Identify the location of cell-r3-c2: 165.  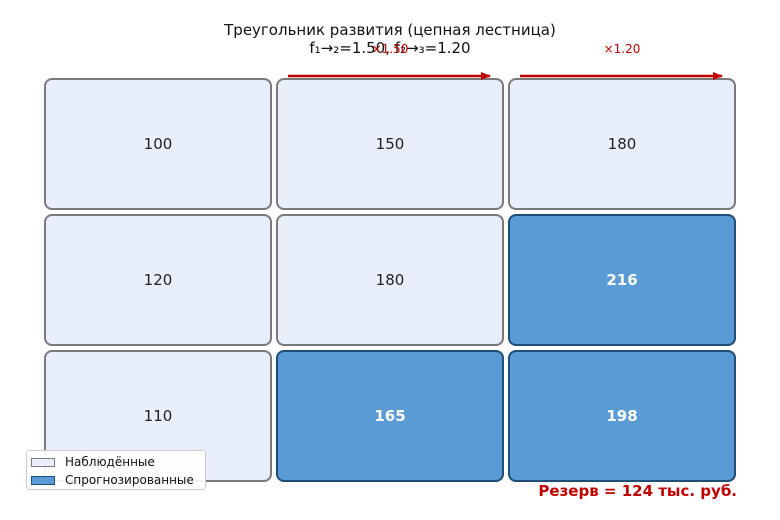
(390, 416).